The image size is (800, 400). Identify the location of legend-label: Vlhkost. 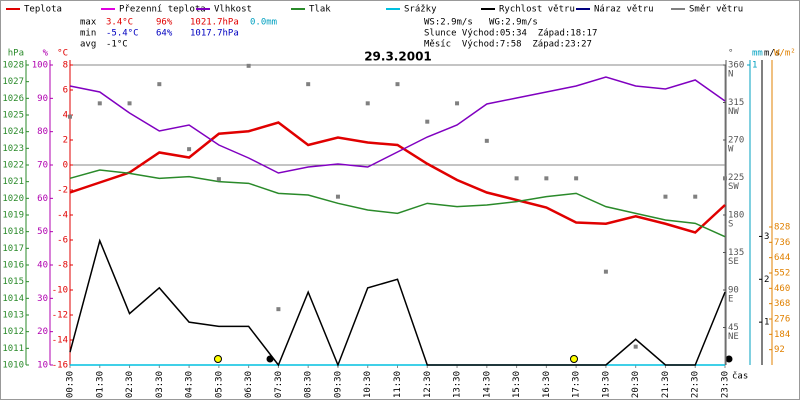
(233, 10).